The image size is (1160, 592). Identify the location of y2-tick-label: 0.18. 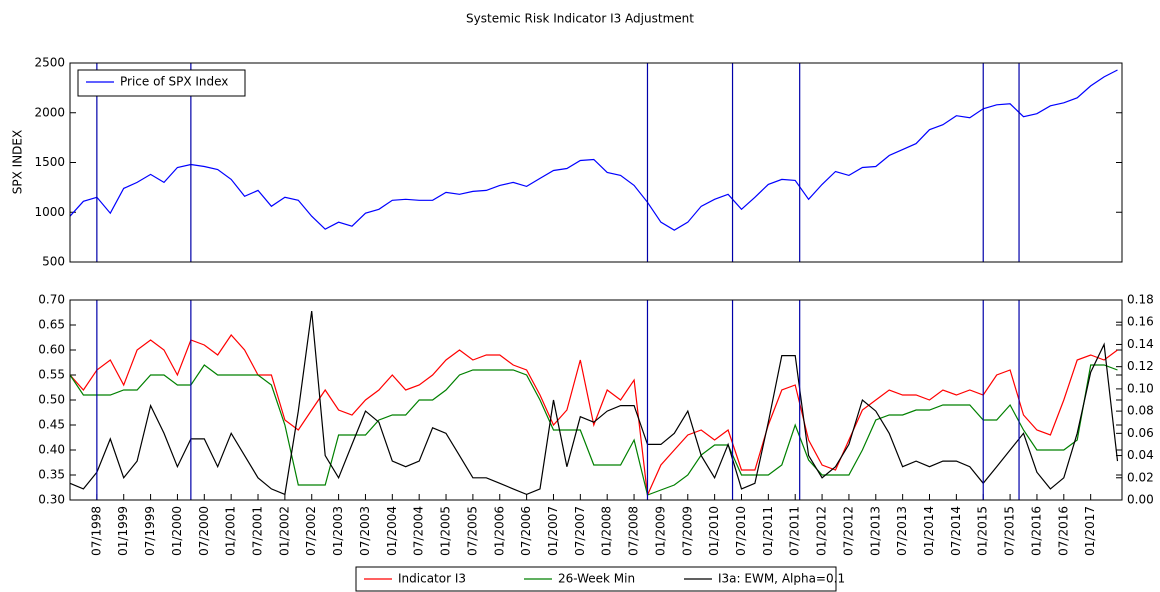
(1140, 300).